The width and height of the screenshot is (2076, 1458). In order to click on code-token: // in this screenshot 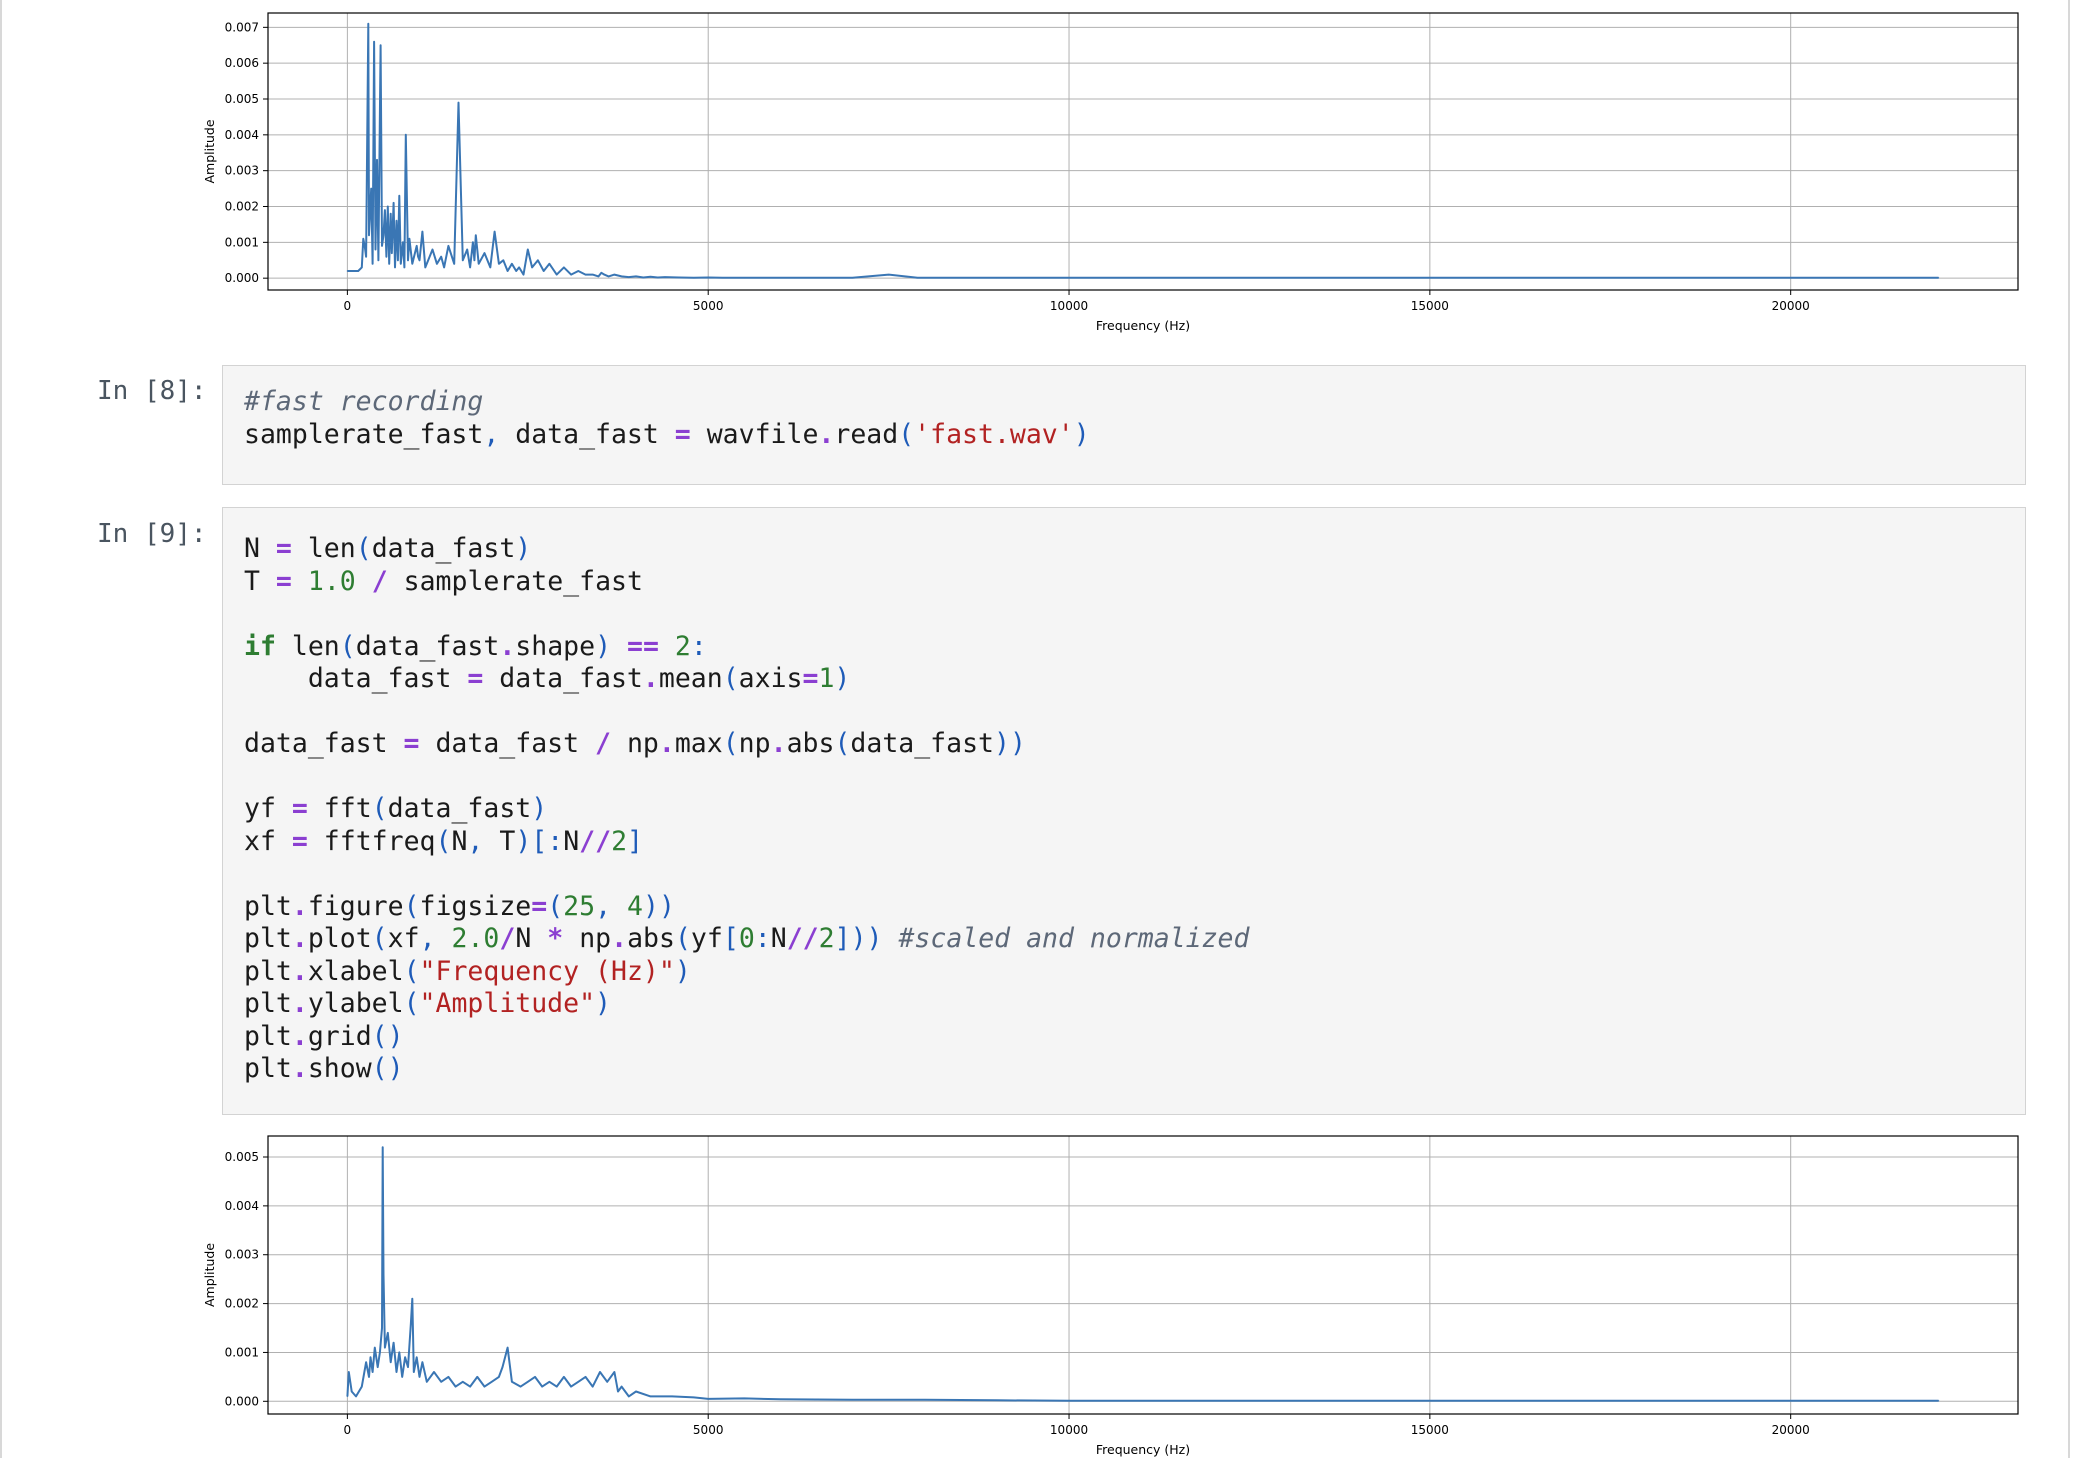, I will do `click(802, 938)`.